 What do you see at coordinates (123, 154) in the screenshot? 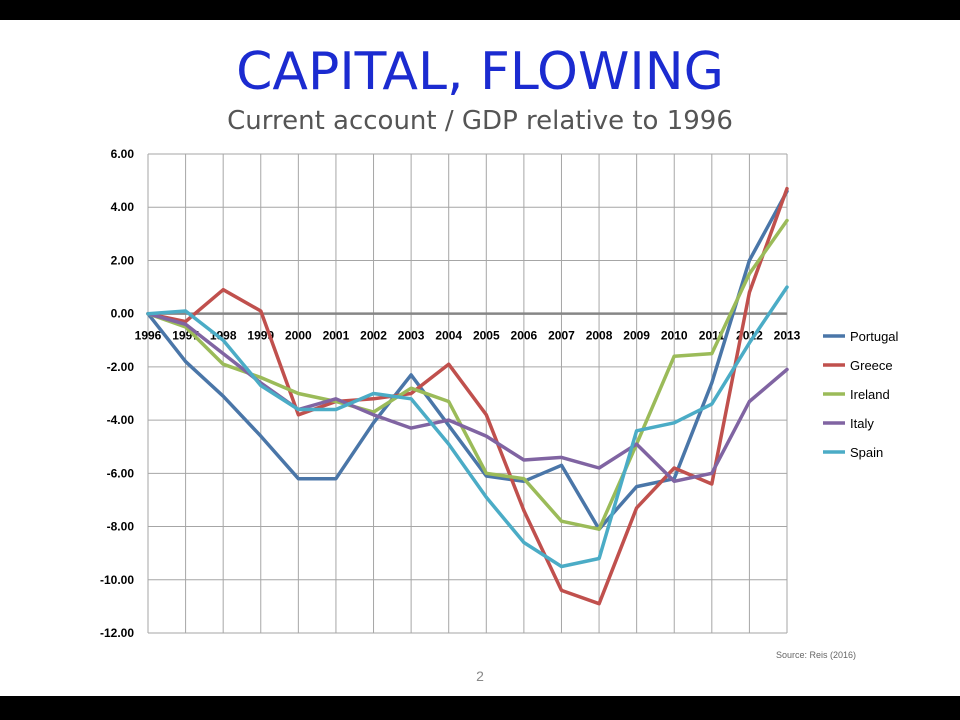
I see `y-tick-label: 6.00` at bounding box center [123, 154].